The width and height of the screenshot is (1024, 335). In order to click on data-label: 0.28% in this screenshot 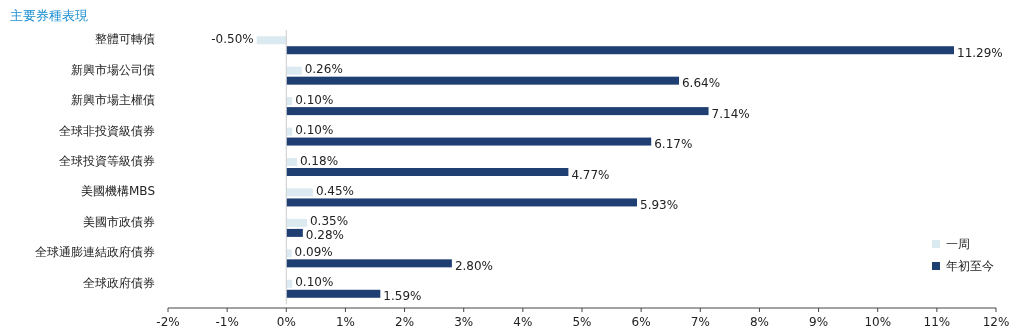, I will do `click(324, 235)`.